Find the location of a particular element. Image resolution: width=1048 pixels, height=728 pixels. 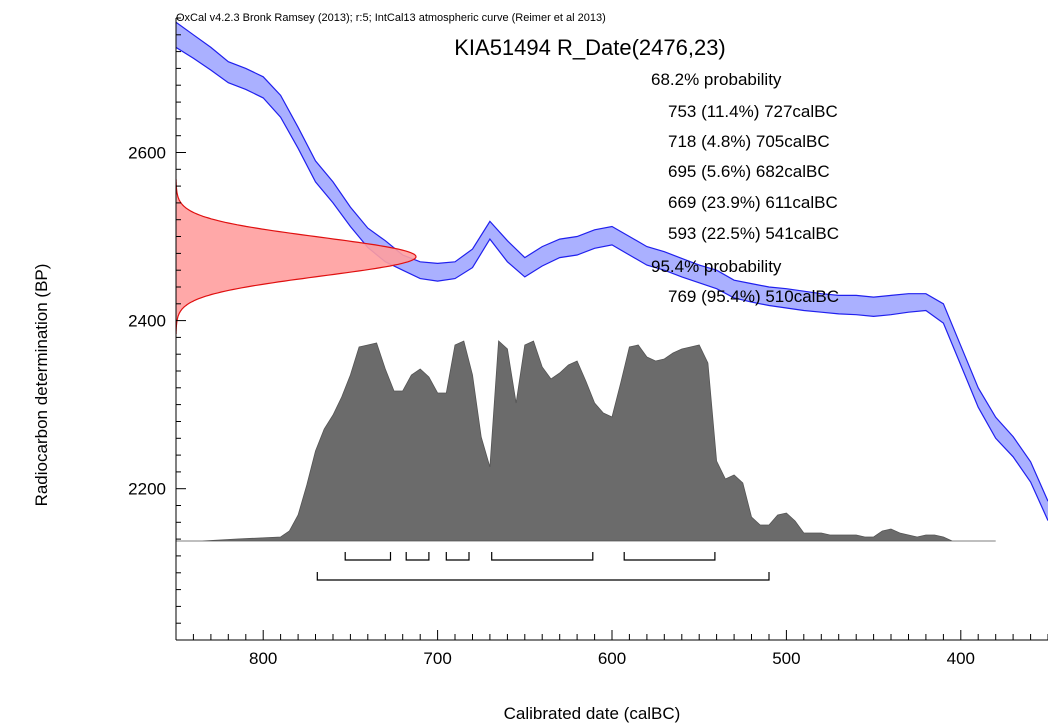

probability-68-label: 68.2% probability is located at coordinates (716, 79).